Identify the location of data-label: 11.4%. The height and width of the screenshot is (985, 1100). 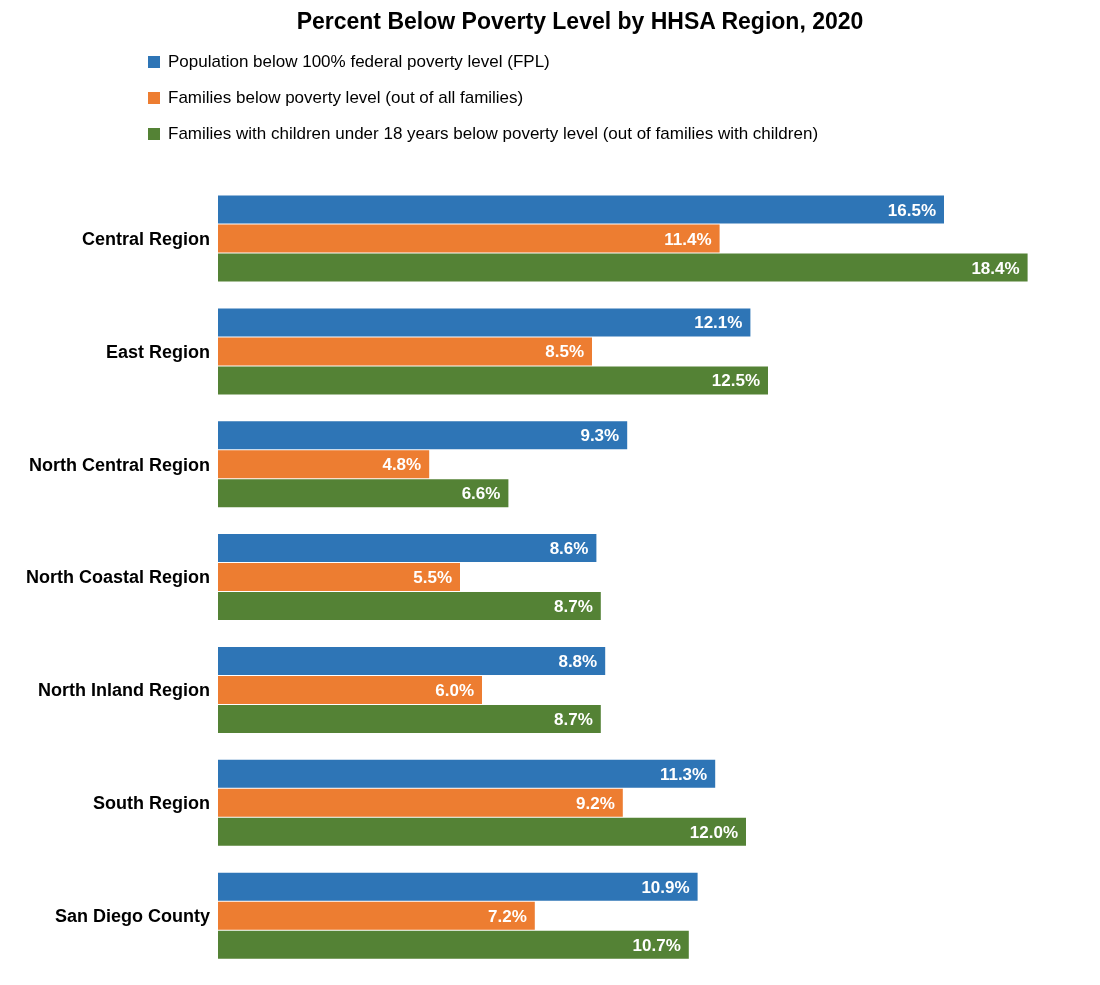
(688, 239).